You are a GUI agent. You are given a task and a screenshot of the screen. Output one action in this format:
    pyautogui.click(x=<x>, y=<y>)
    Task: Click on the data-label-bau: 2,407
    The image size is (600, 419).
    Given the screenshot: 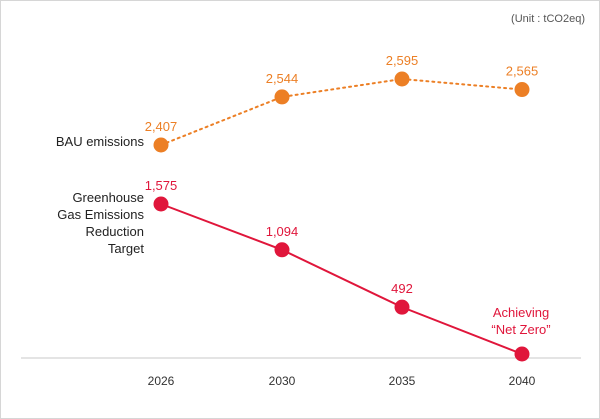 What is the action you would take?
    pyautogui.click(x=161, y=126)
    